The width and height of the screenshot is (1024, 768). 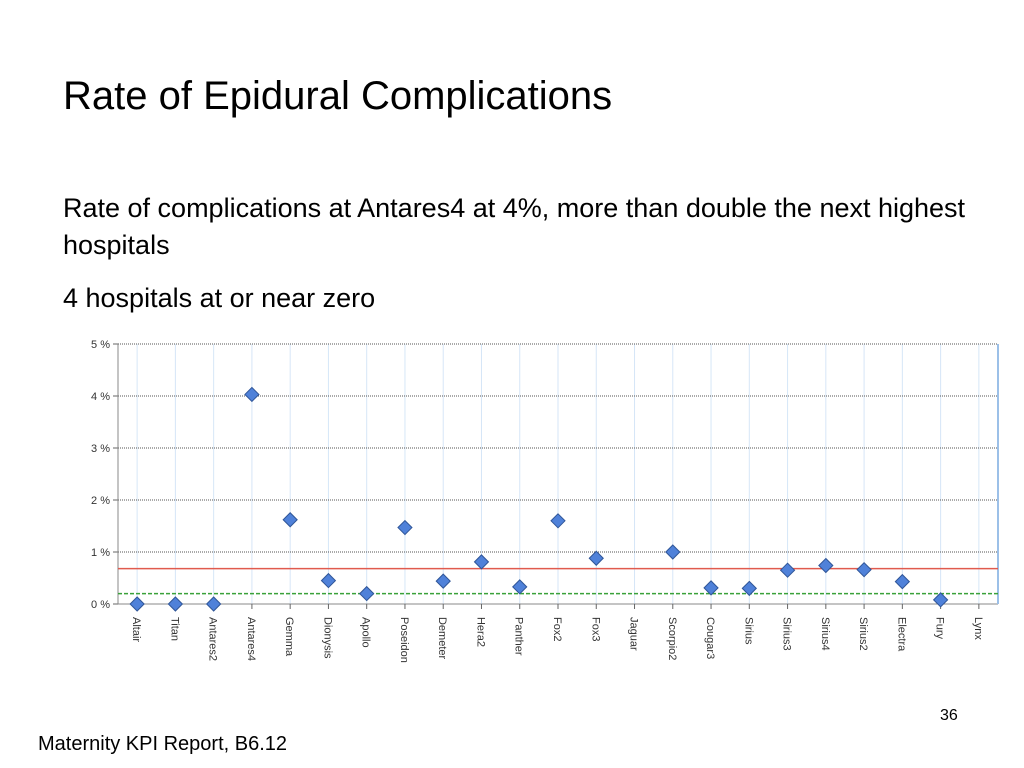 I want to click on data-point-scorpio2, so click(x=673, y=552).